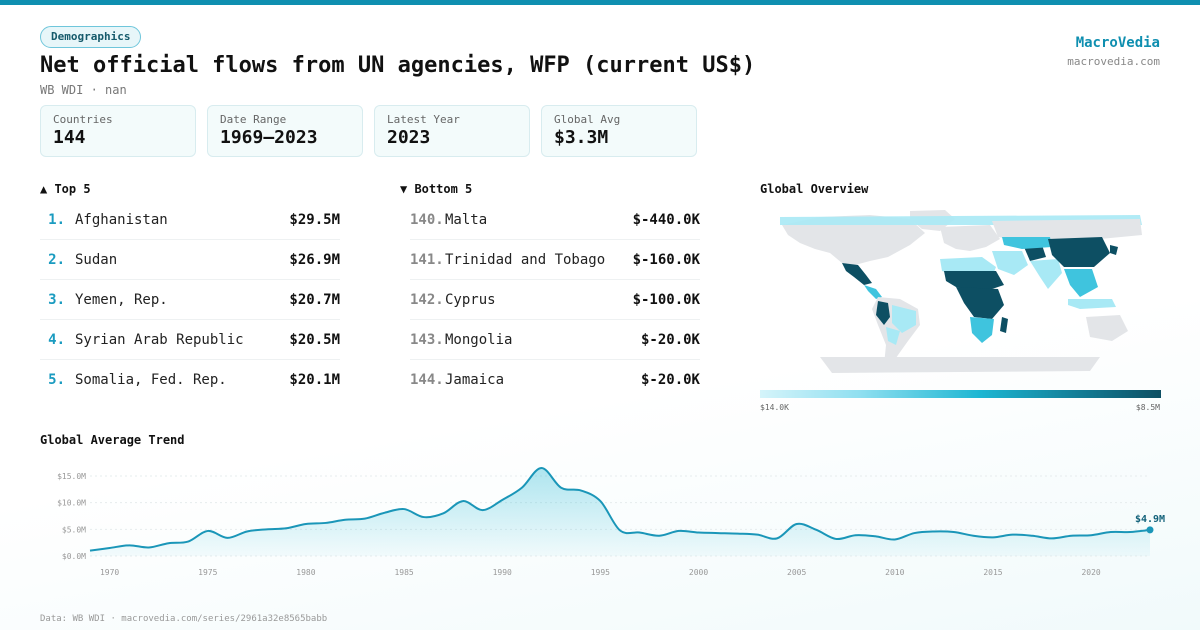 The height and width of the screenshot is (630, 1200). What do you see at coordinates (555, 380) in the screenshot?
I see `bottom5-row: 144. Jamaica $-20.0K` at bounding box center [555, 380].